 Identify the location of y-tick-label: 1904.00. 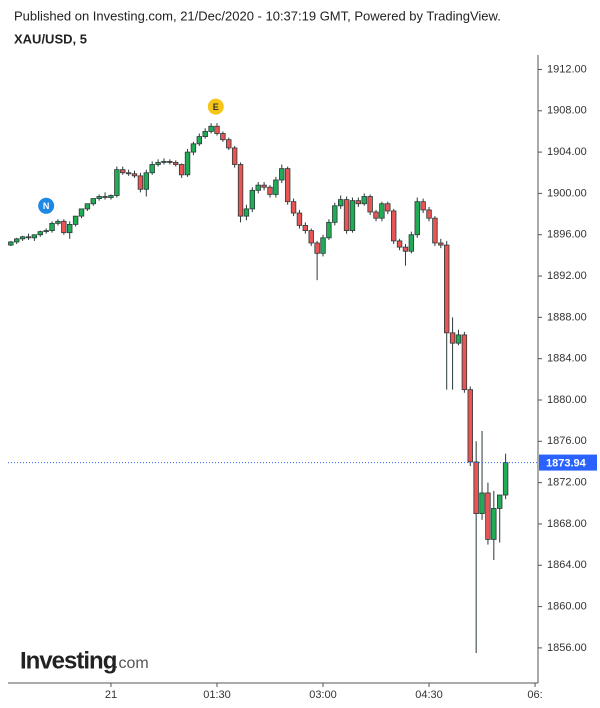
(567, 152).